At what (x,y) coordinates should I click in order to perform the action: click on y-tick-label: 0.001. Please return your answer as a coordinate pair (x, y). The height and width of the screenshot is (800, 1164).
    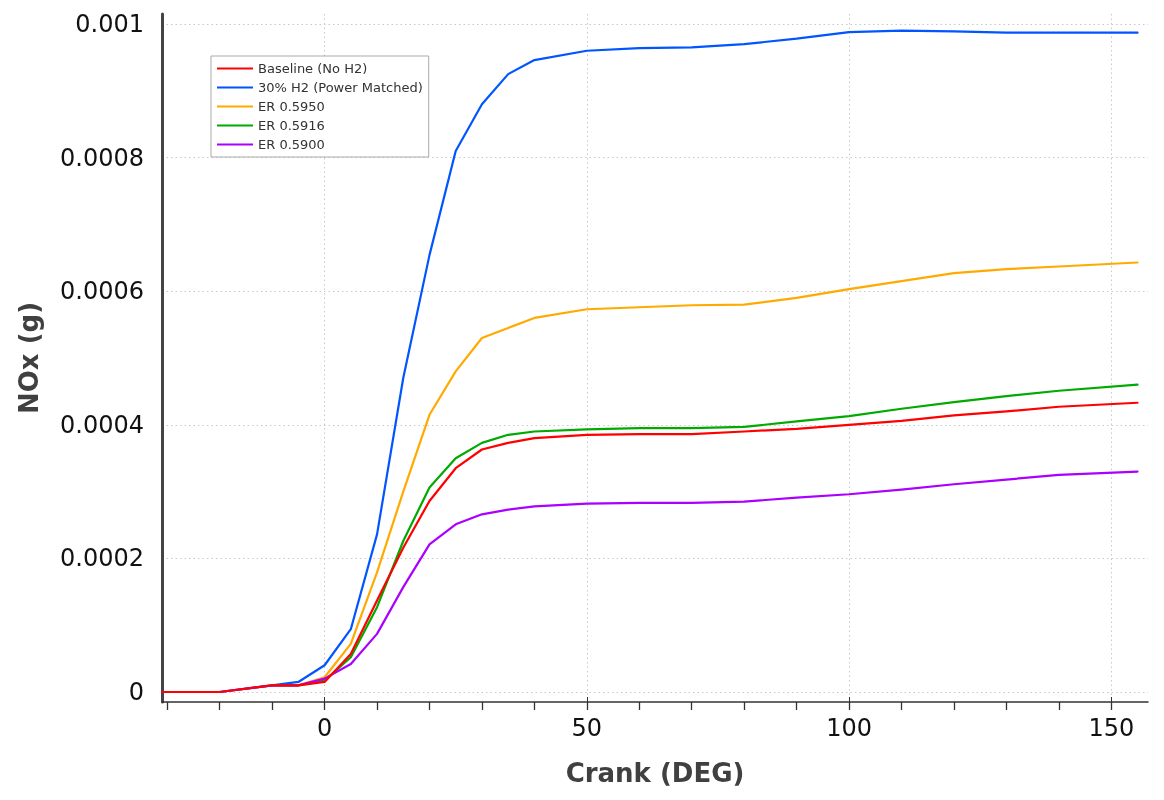
    Looking at the image, I should click on (109, 24).